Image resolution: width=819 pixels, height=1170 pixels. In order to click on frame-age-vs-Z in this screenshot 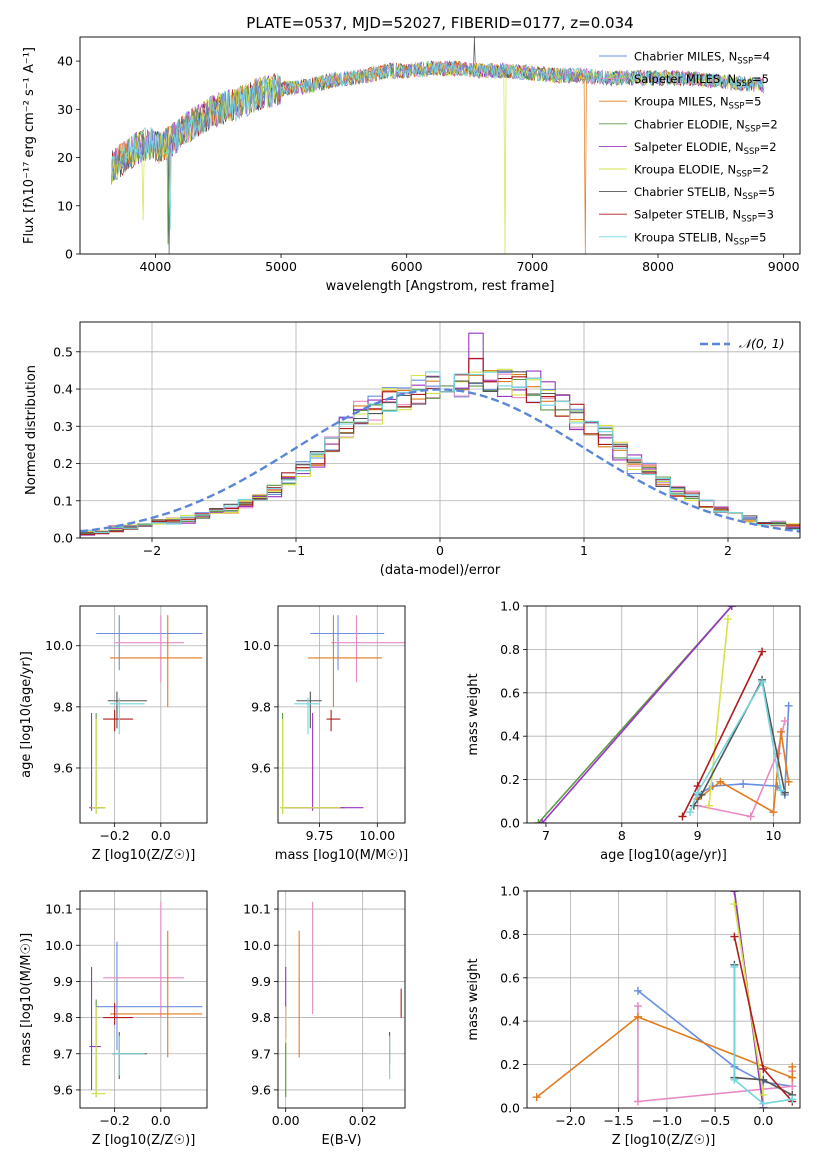, I will do `click(143, 714)`.